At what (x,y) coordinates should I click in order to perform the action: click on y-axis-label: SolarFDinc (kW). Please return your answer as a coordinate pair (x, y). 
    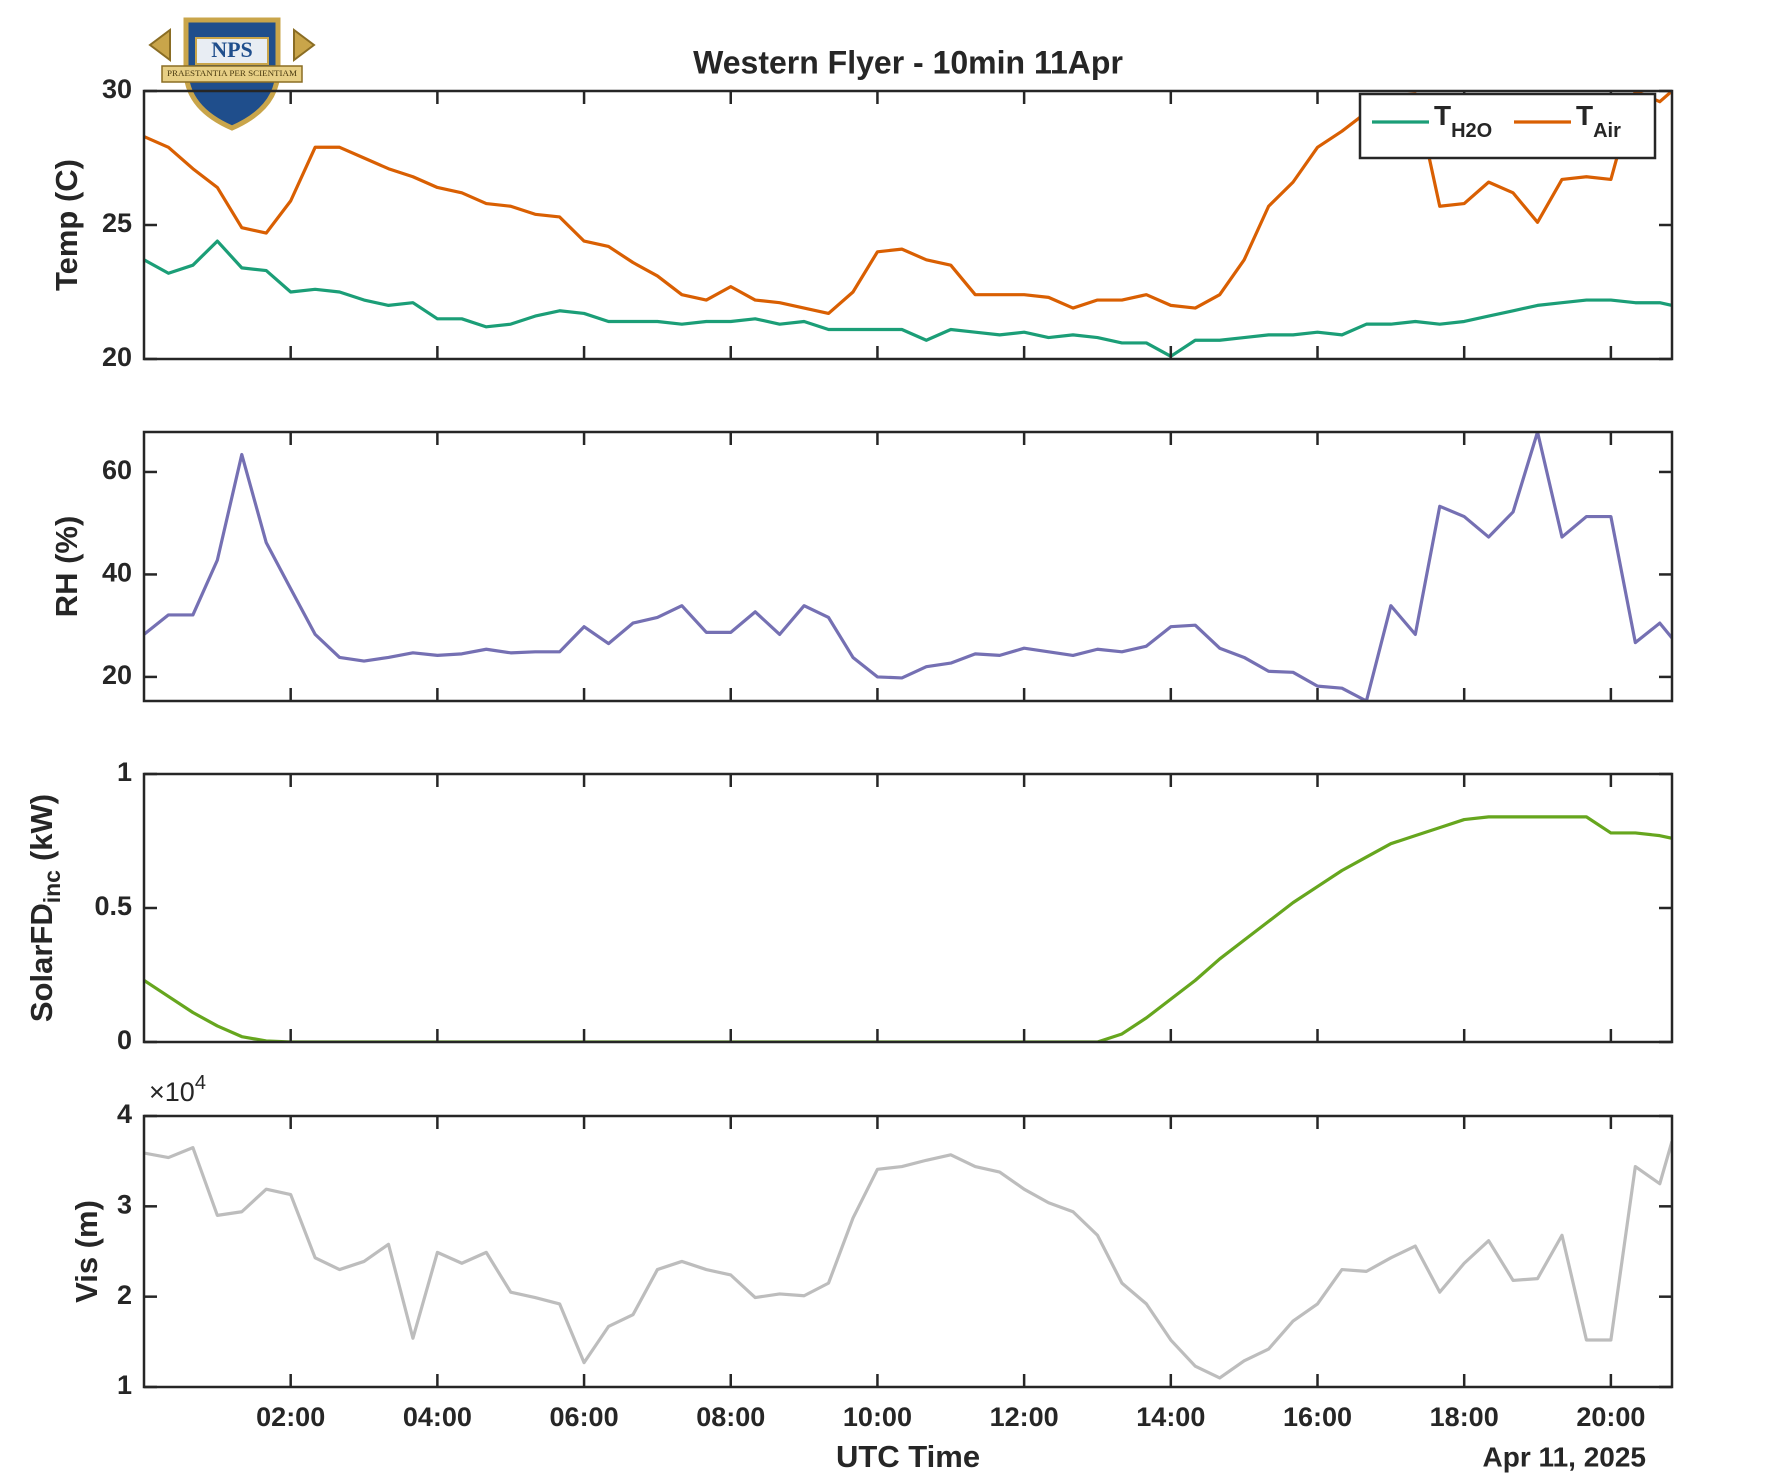
    Looking at the image, I should click on (44, 908).